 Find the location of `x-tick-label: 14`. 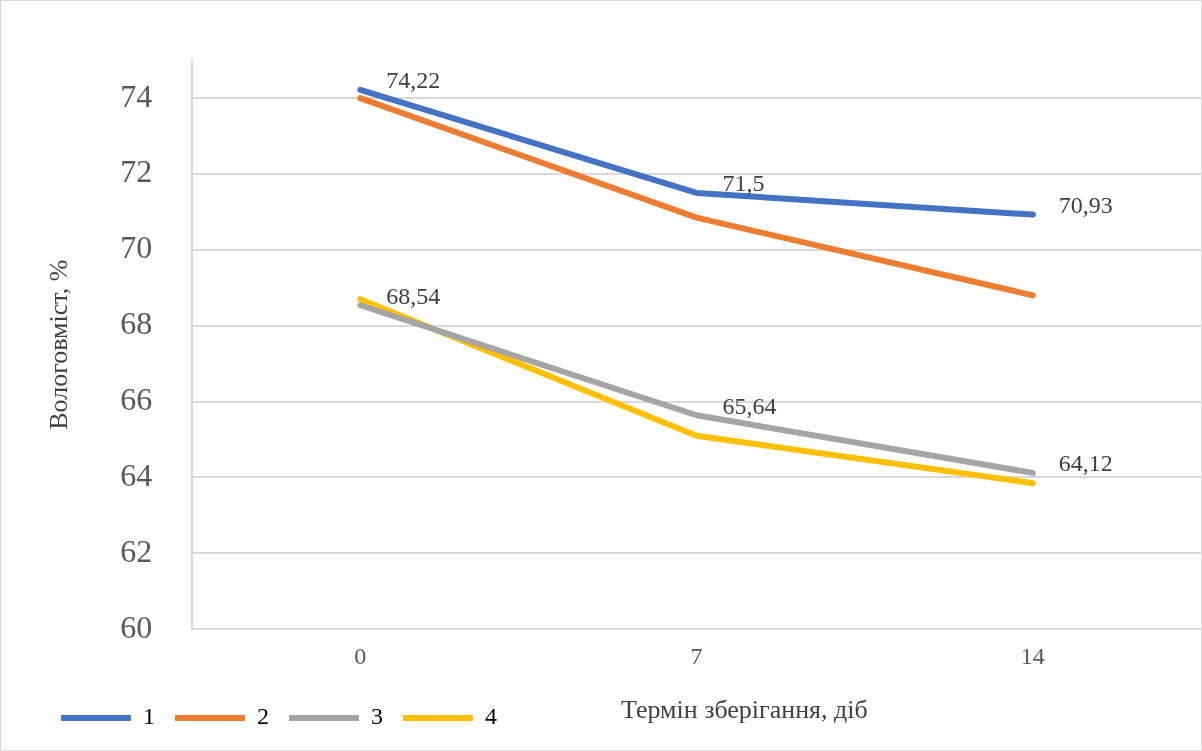

x-tick-label: 14 is located at coordinates (1032, 655).